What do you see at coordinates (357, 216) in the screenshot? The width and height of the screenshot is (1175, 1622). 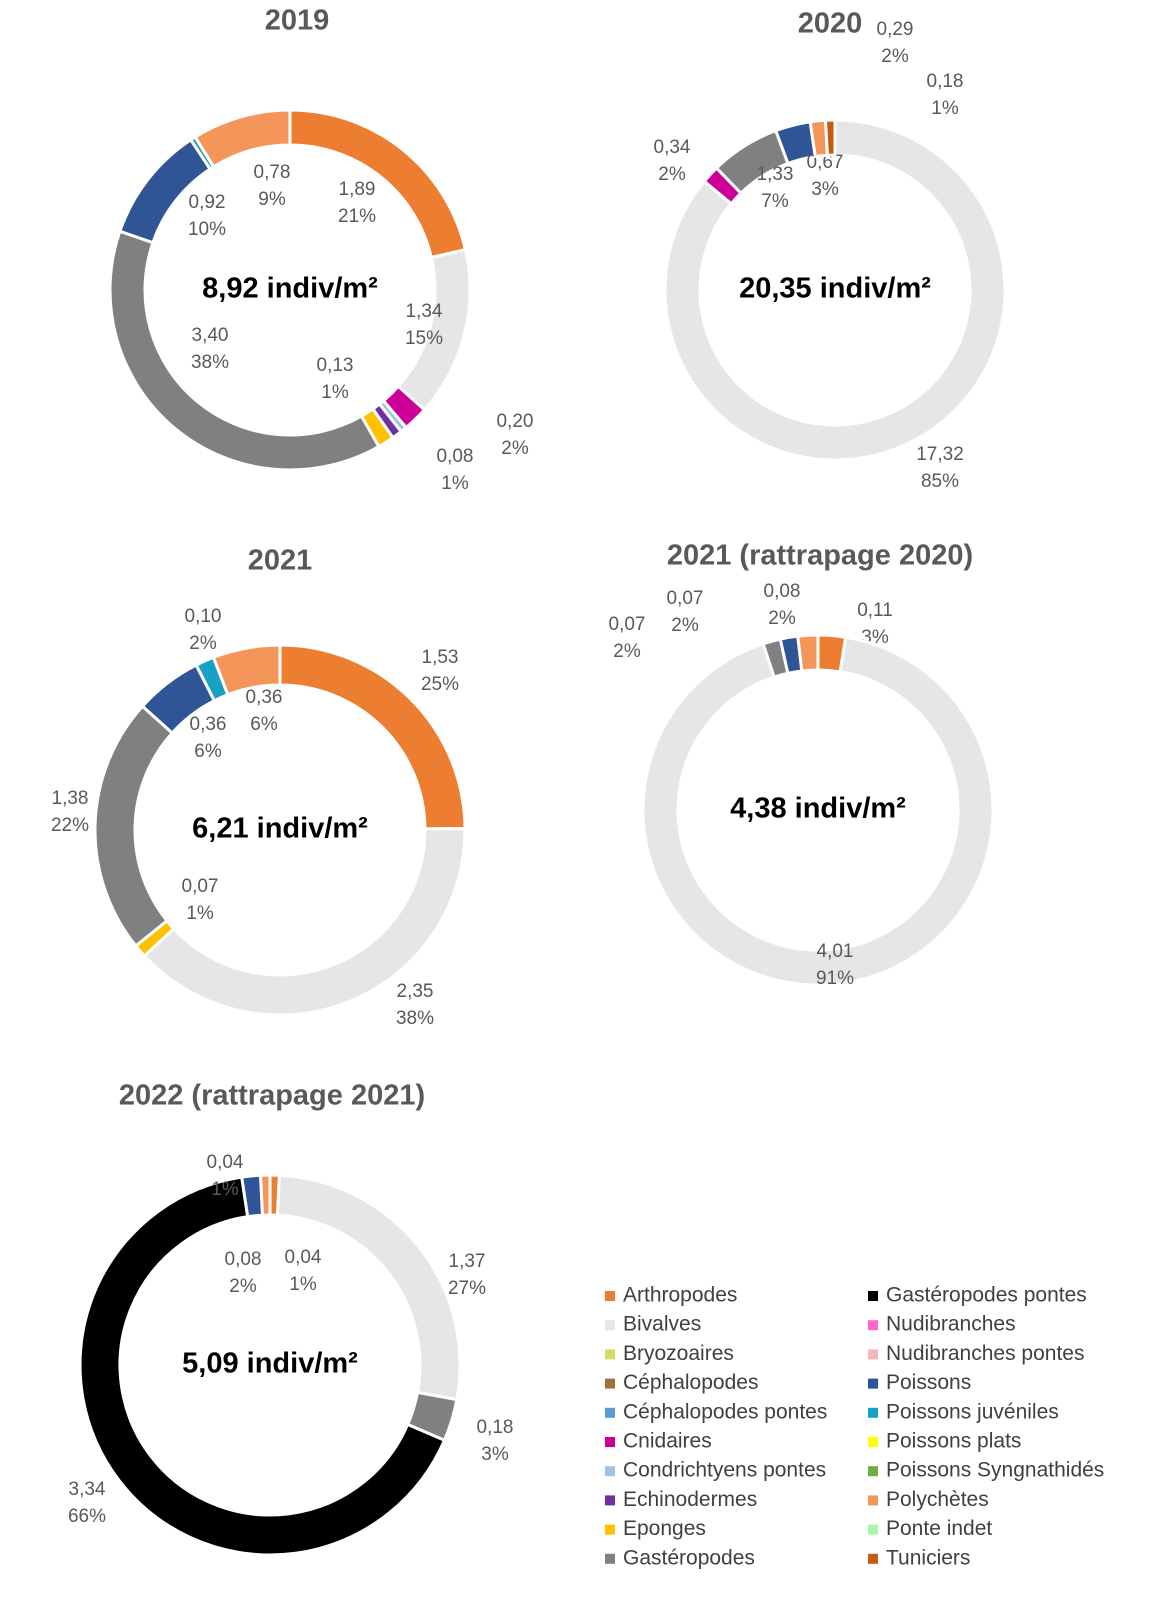 I see `percent-label: 21%` at bounding box center [357, 216].